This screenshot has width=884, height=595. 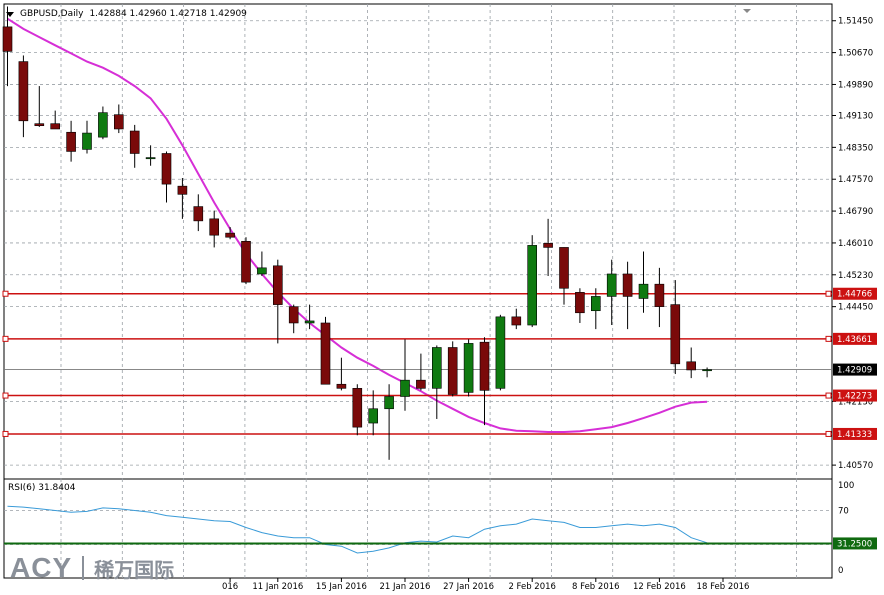 What do you see at coordinates (843, 512) in the screenshot?
I see `rsi-tick-label: 70` at bounding box center [843, 512].